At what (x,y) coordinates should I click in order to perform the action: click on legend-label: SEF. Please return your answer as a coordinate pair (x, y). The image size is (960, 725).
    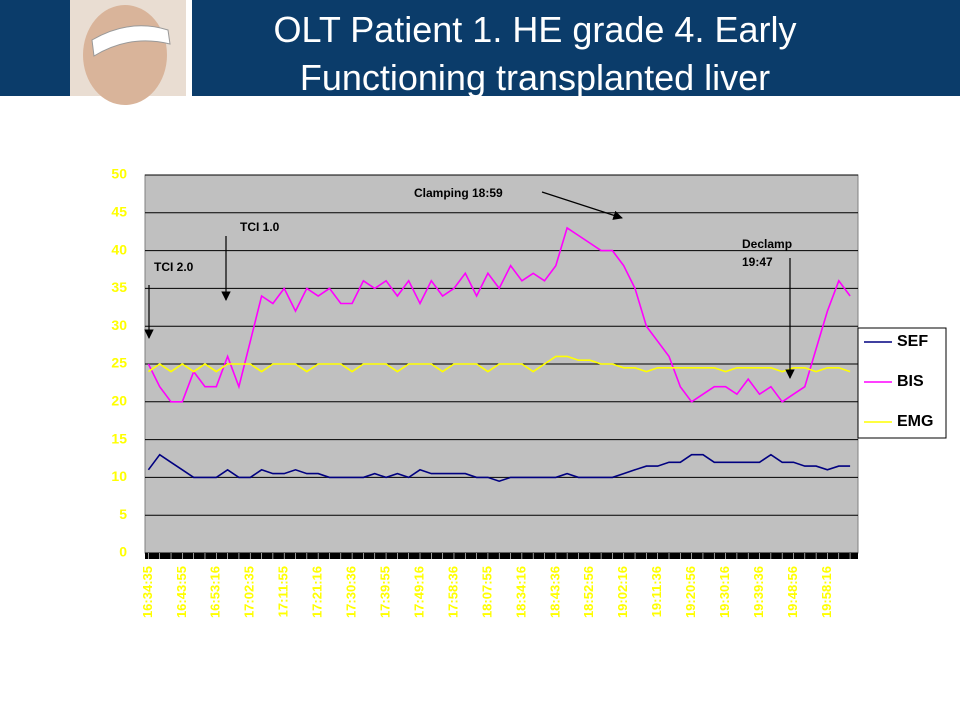
    Looking at the image, I should click on (912, 341).